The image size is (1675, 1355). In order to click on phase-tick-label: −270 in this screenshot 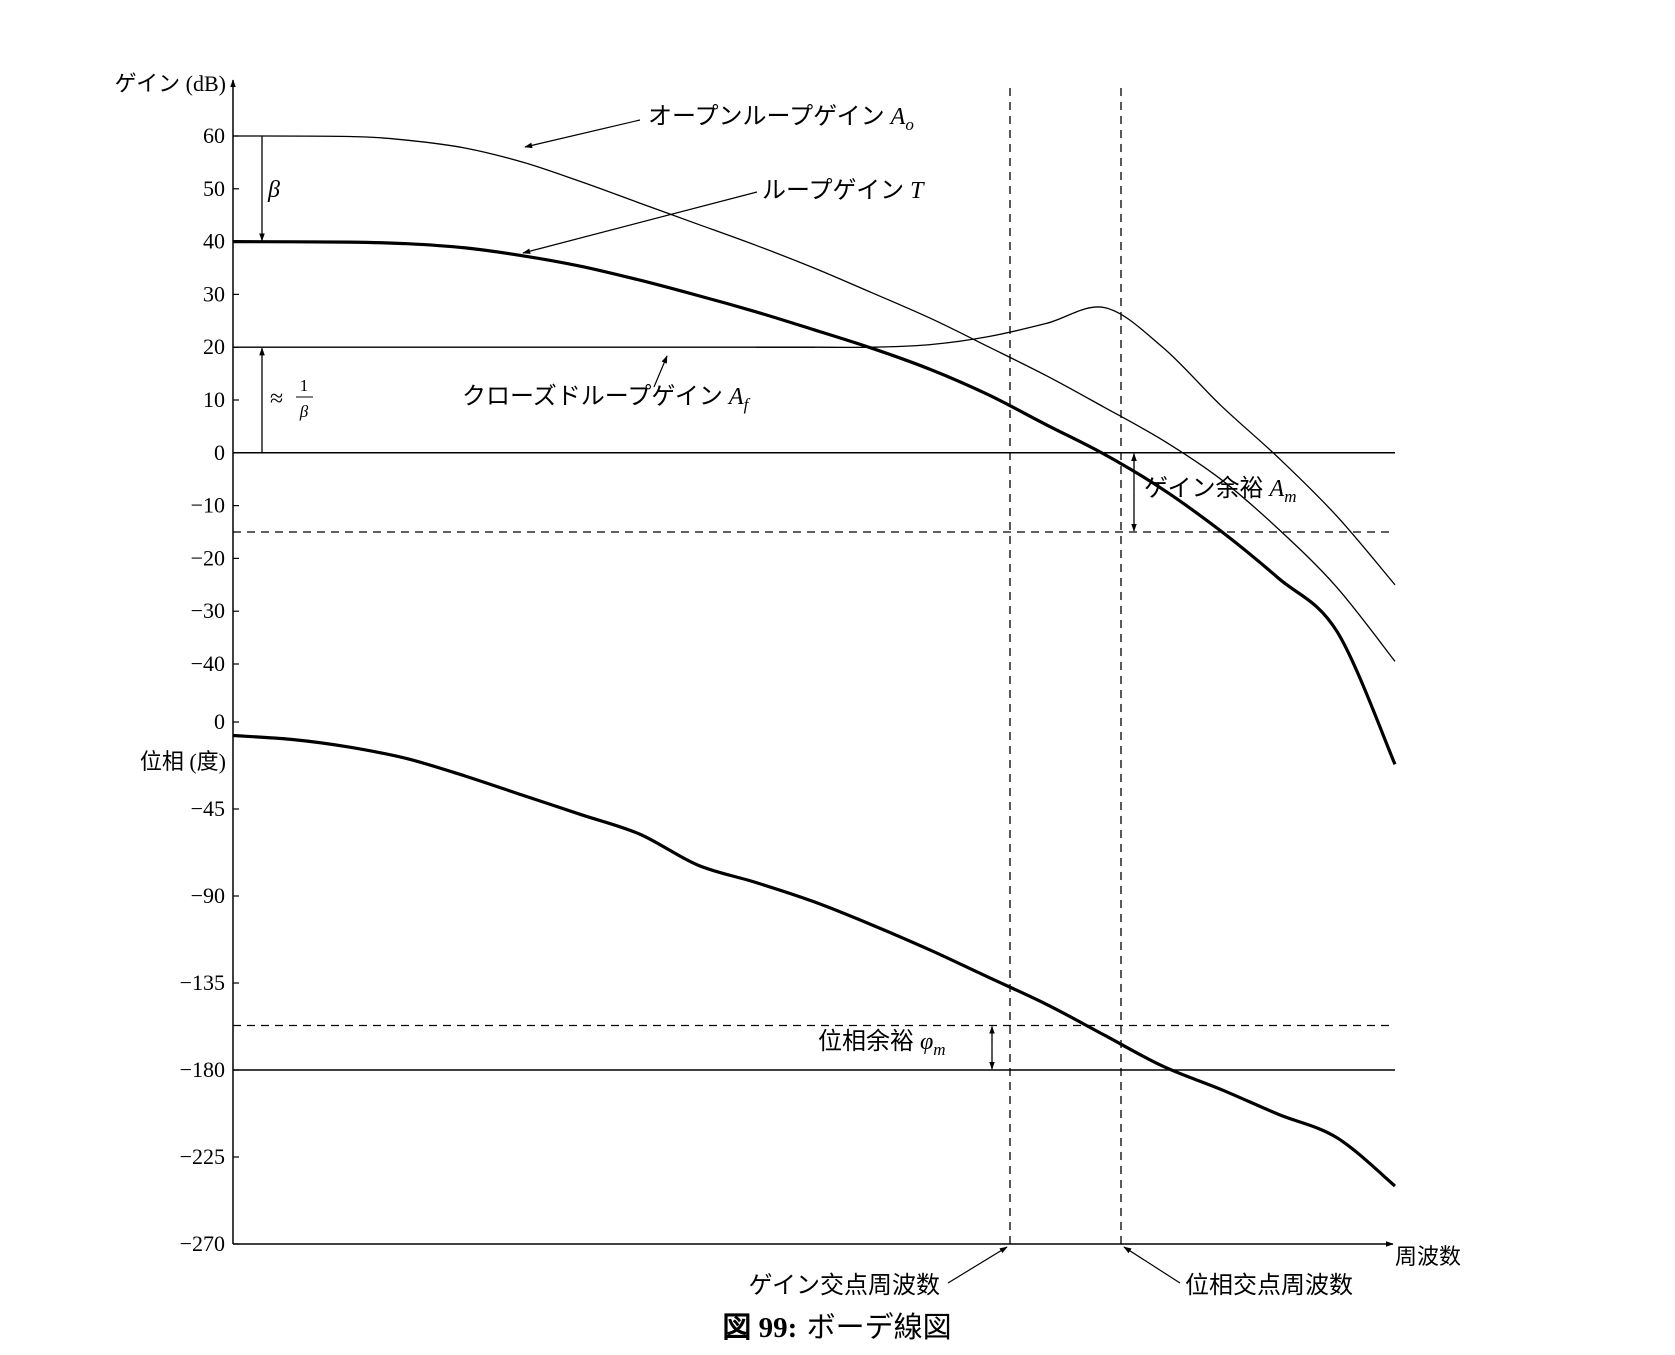, I will do `click(202, 1243)`.